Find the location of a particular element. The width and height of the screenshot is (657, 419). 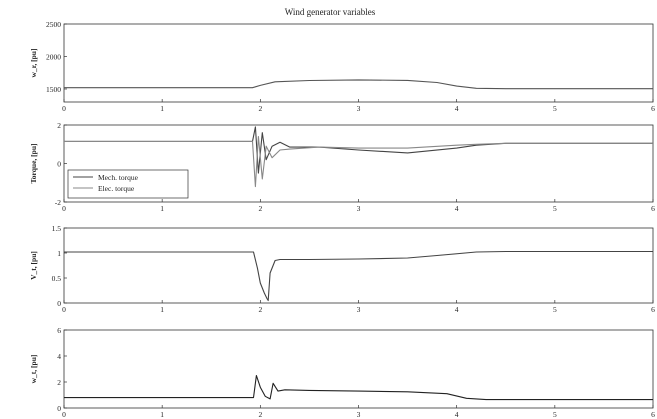

figure-title: Wind generator variables is located at coordinates (330, 12).